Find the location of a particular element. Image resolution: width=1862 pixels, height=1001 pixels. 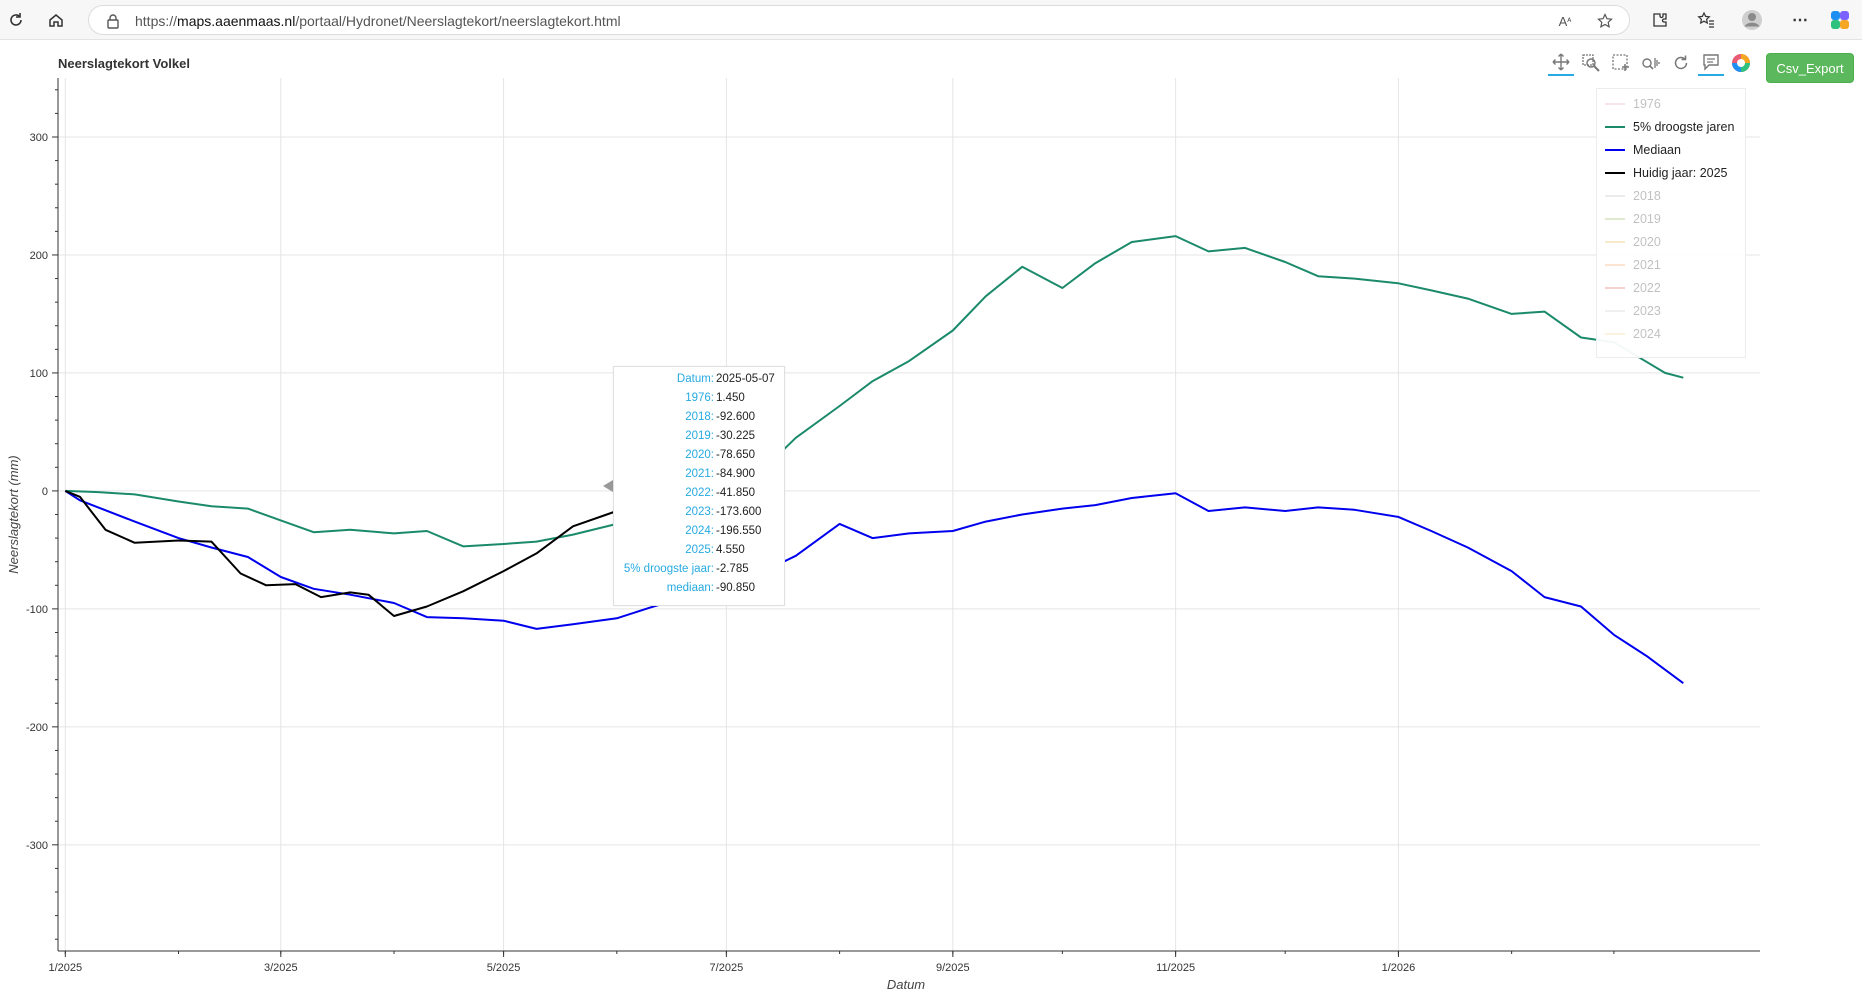

tooltip-value: -78.650 is located at coordinates (736, 455).